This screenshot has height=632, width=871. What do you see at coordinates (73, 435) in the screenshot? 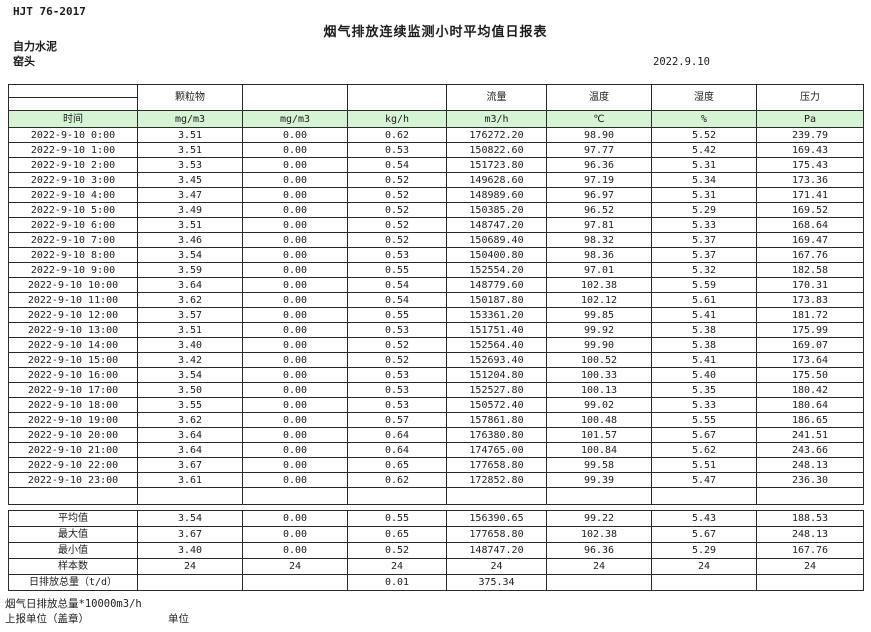
I see `row-label-cell: 2022-9-10 20:00` at bounding box center [73, 435].